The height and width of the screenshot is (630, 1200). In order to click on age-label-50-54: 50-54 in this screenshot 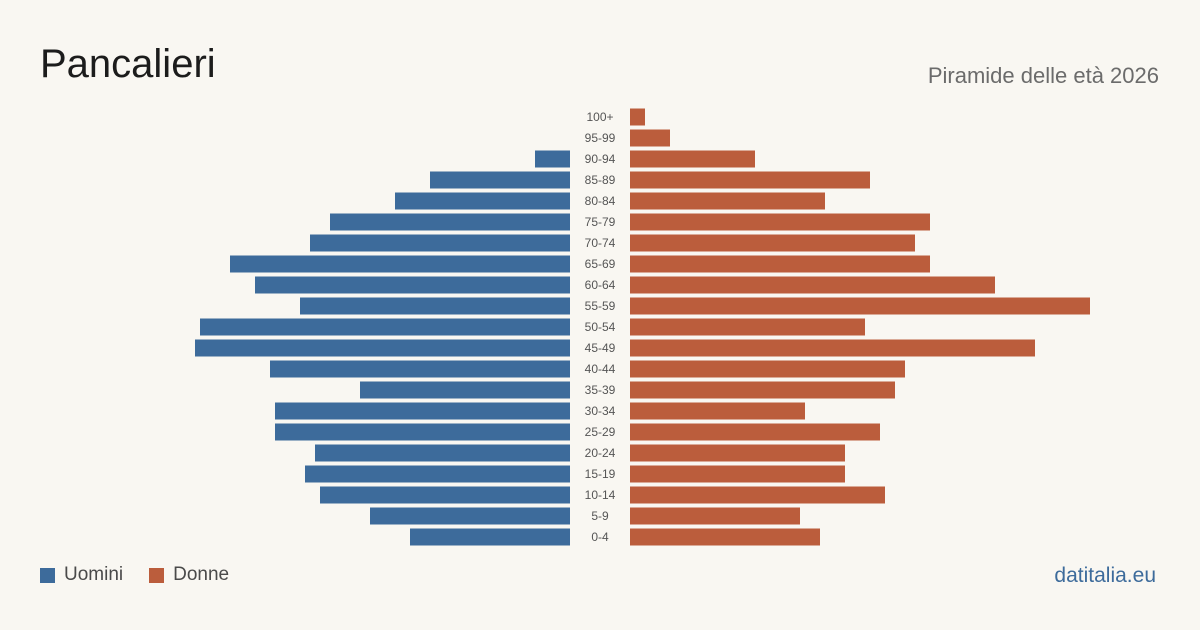, I will do `click(600, 327)`.